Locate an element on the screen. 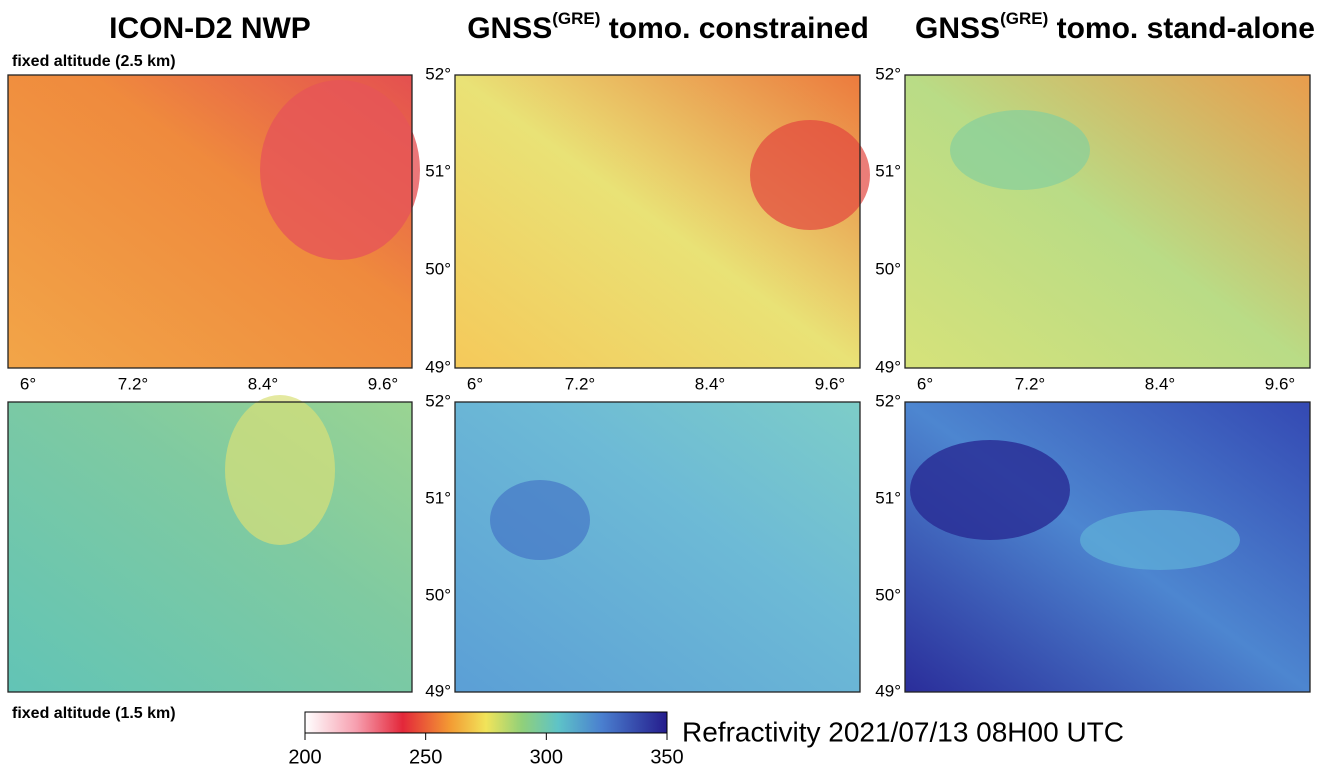  panel-title: GNSS(GRE) tomo. stand-alone is located at coordinates (1115, 26).